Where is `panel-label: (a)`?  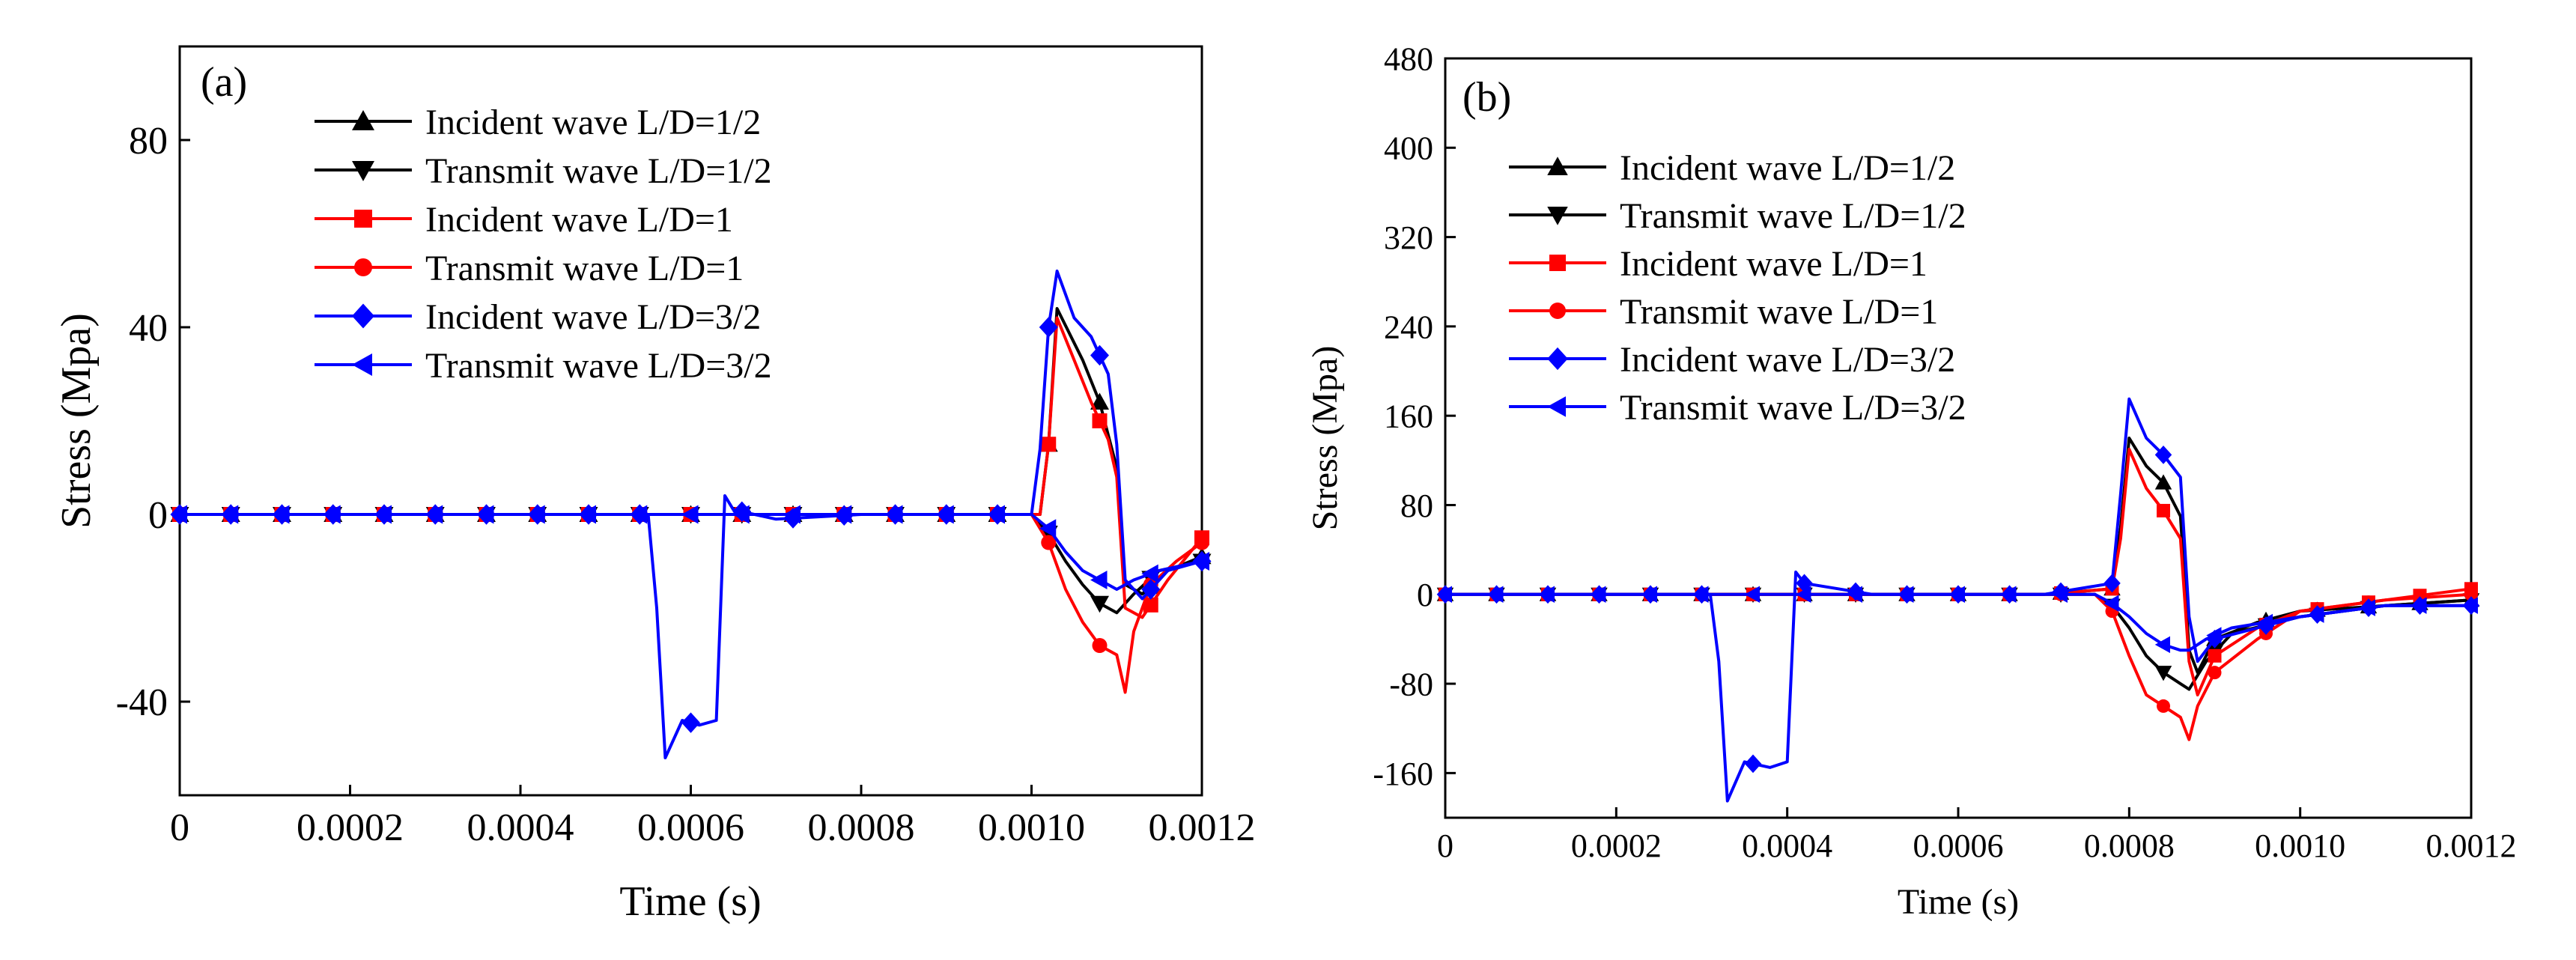 panel-label: (a) is located at coordinates (224, 82).